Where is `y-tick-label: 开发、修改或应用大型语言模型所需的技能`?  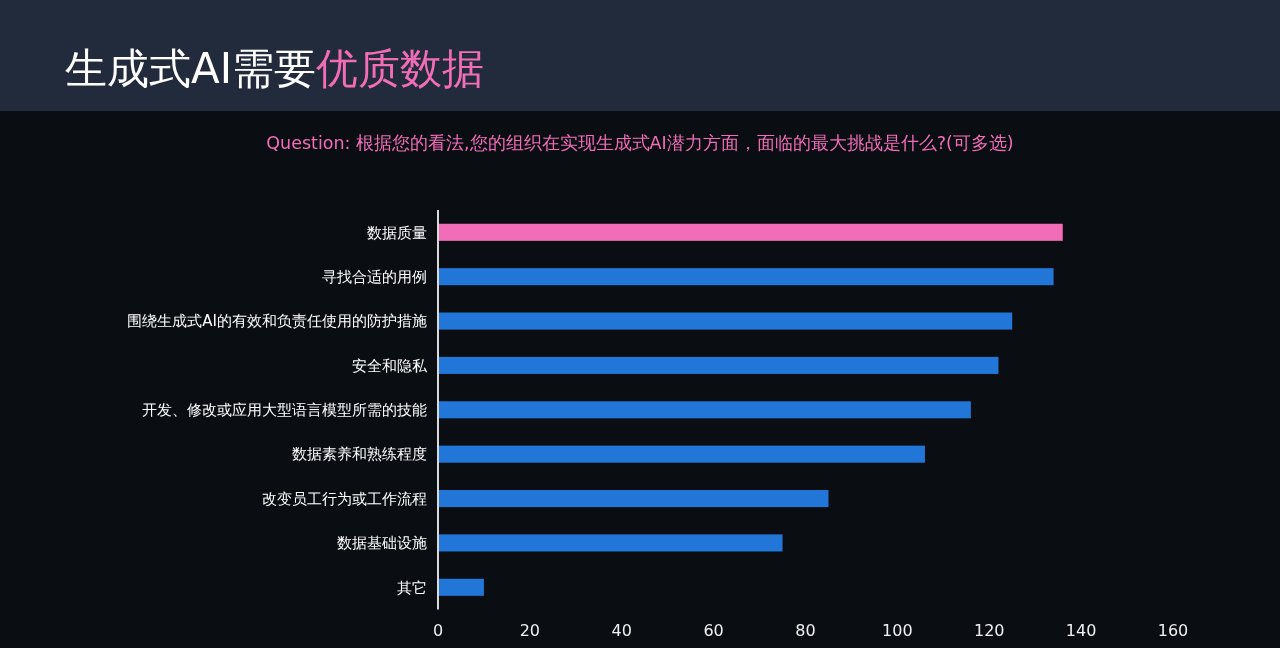
y-tick-label: 开发、修改或应用大型语言模型所需的技能 is located at coordinates (284, 410).